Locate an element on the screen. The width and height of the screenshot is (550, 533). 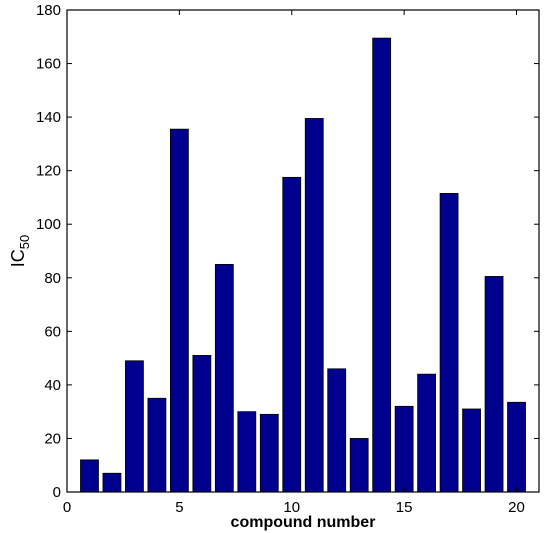
x-tick-label: 5 is located at coordinates (179, 507).